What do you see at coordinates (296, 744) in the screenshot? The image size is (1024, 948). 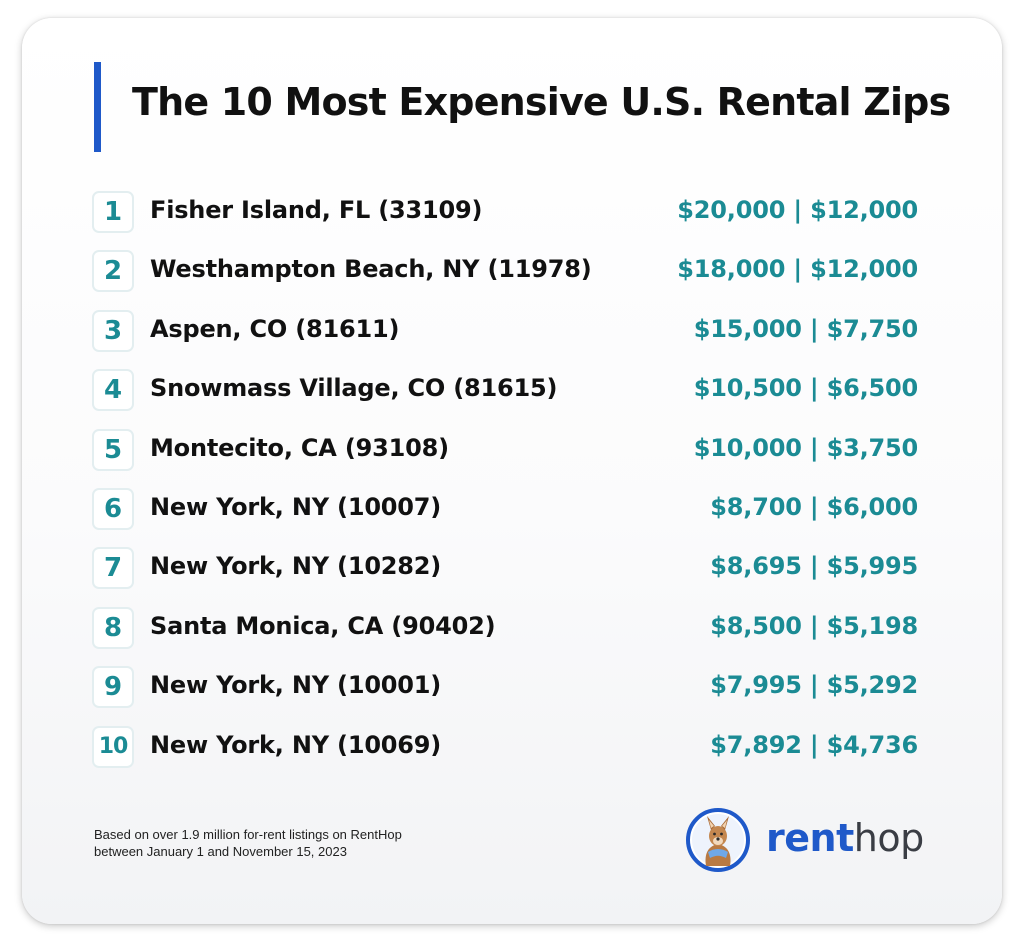 I see `place-name: New York, NY (10069)` at bounding box center [296, 744].